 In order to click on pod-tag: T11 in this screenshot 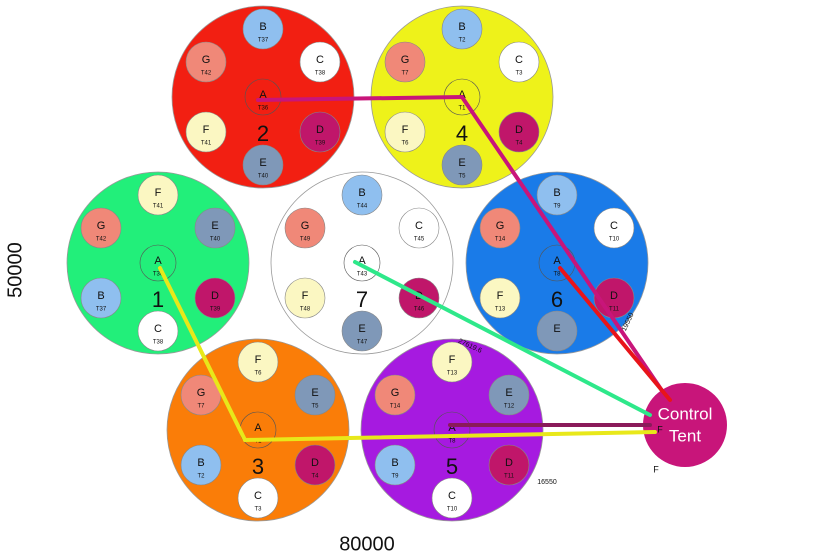, I will do `click(509, 477)`.